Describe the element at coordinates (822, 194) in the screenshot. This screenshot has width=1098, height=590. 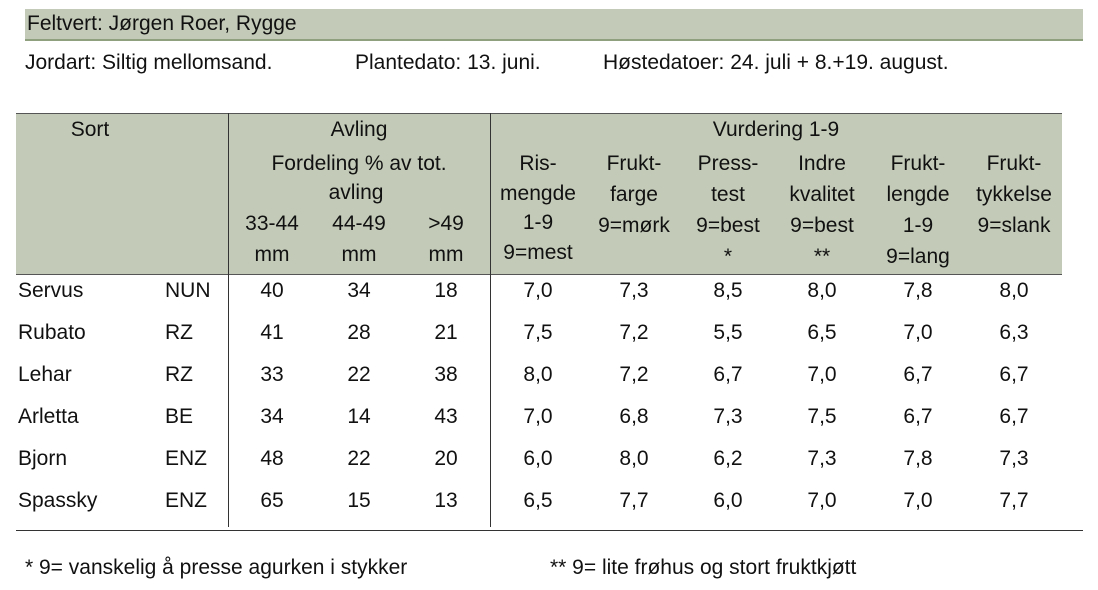
I see `column-header: kvalitet` at that location.